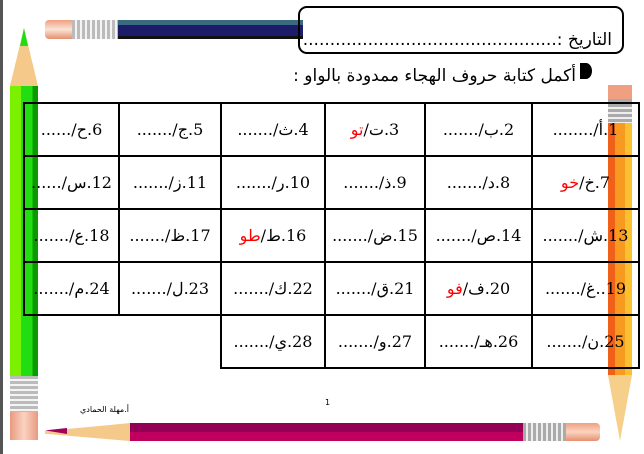  I want to click on letter-label: 17.ظ/, so click(187, 235).